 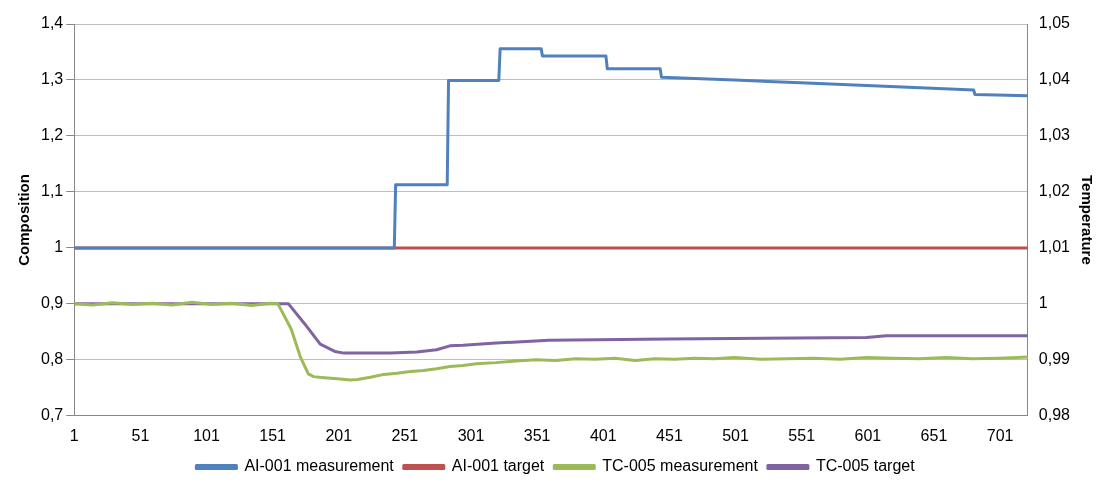 I want to click on legend-label: TC-005 target, so click(x=865, y=466).